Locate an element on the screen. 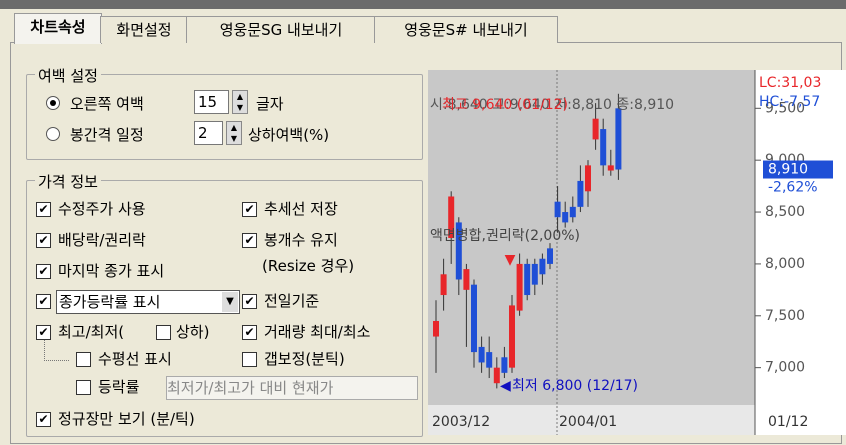 This screenshot has height=445, width=846. date-area is located at coordinates (591, 420).